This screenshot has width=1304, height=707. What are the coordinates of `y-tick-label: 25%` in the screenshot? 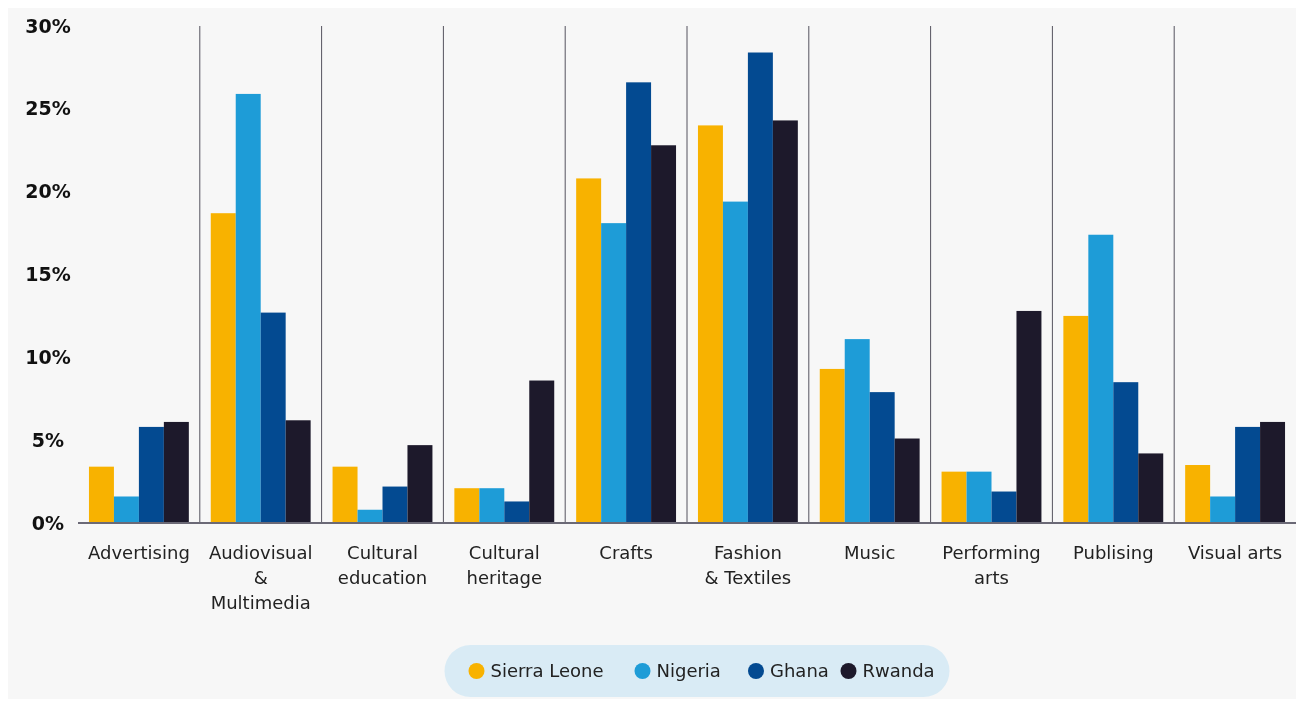 It's located at (48, 108).